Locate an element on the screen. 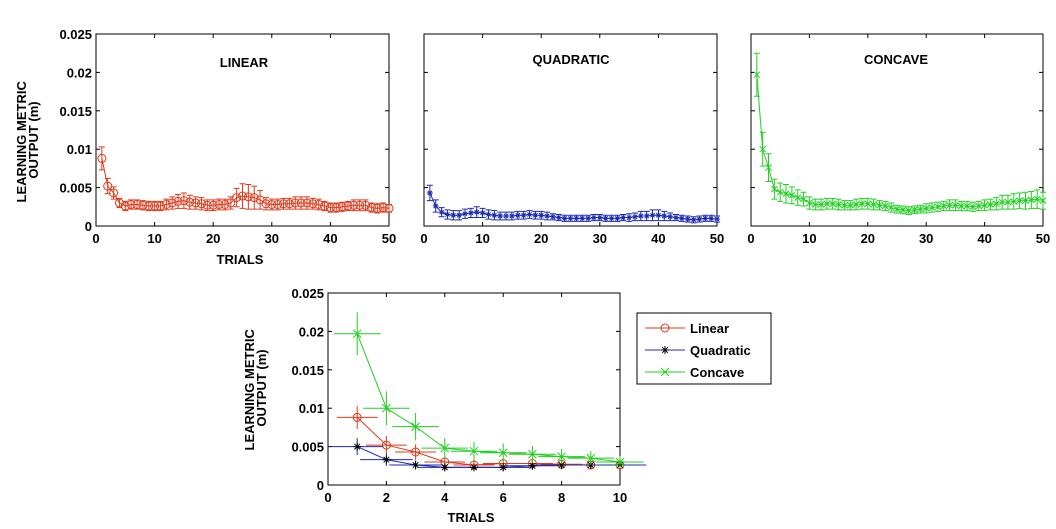  legend: Linear Quadratic Concave is located at coordinates (704, 348).